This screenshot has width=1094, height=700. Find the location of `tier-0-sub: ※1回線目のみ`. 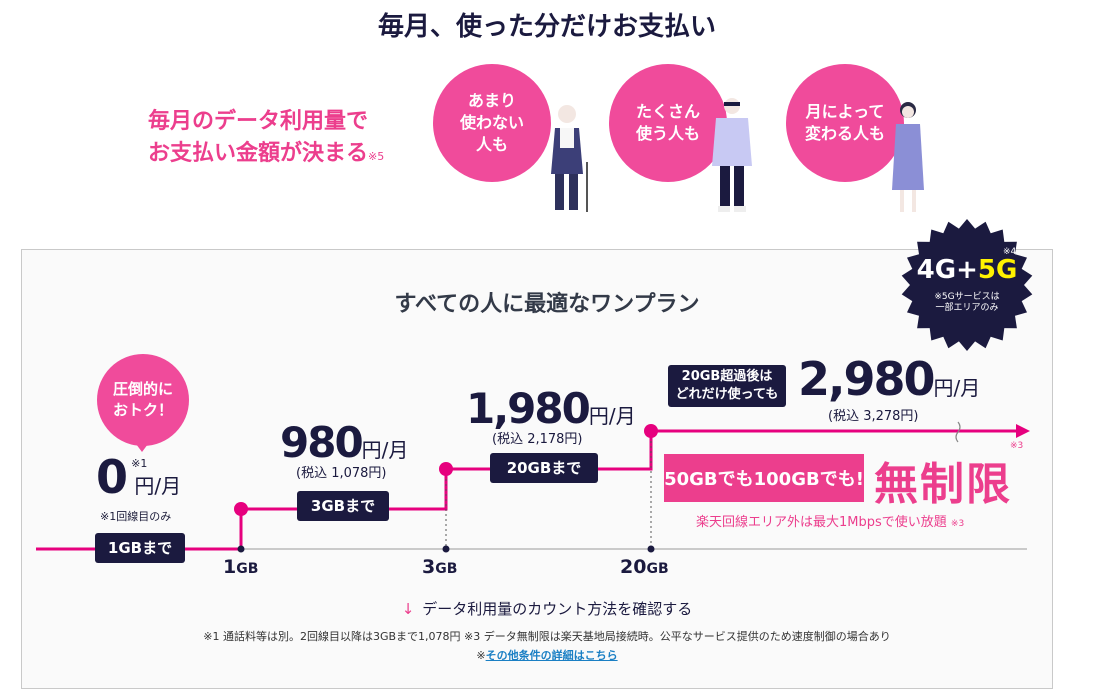

tier-0-sub: ※1回線目のみ is located at coordinates (136, 516).